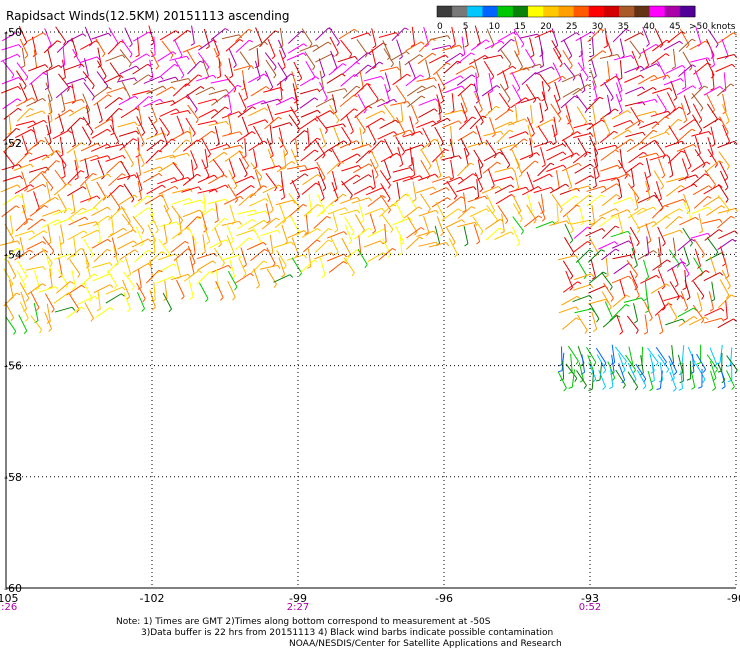  Describe the element at coordinates (444, 598) in the screenshot. I see `x-tick-label: -96` at that location.